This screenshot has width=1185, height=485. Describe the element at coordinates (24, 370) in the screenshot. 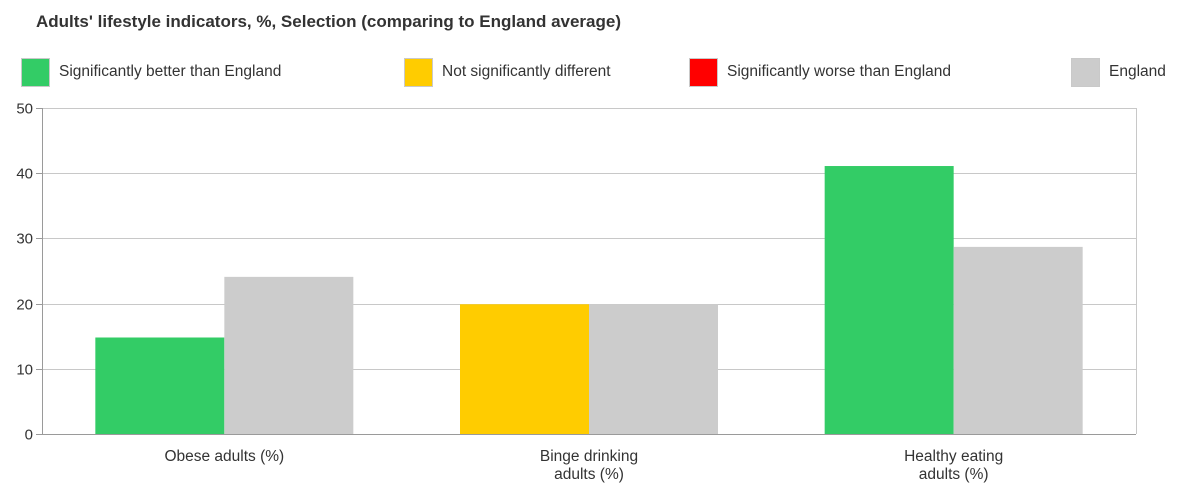

I see `y-tick-label: 10` at that location.